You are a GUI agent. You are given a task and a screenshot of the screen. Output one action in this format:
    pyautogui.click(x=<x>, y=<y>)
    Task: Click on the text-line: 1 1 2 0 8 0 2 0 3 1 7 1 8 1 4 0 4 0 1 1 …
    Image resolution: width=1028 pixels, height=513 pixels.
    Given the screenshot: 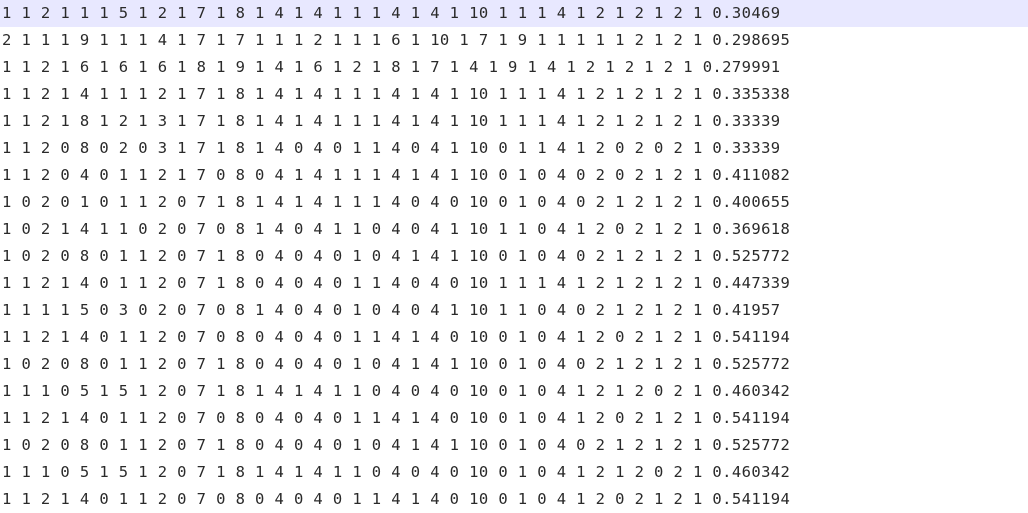 What is the action you would take?
    pyautogui.click(x=391, y=148)
    